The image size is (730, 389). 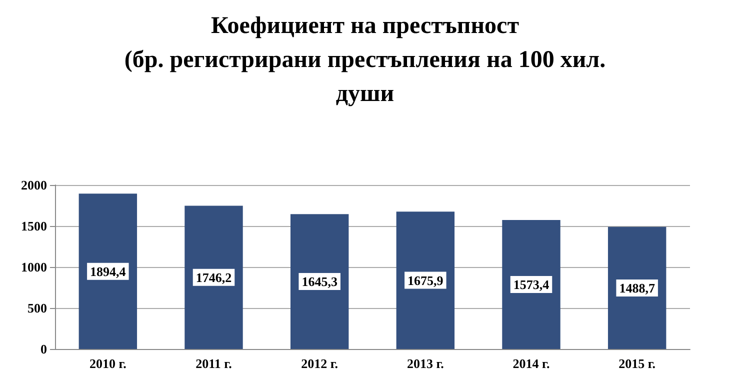 What do you see at coordinates (425, 363) in the screenshot?
I see `x-tick-label: 2013 г.` at bounding box center [425, 363].